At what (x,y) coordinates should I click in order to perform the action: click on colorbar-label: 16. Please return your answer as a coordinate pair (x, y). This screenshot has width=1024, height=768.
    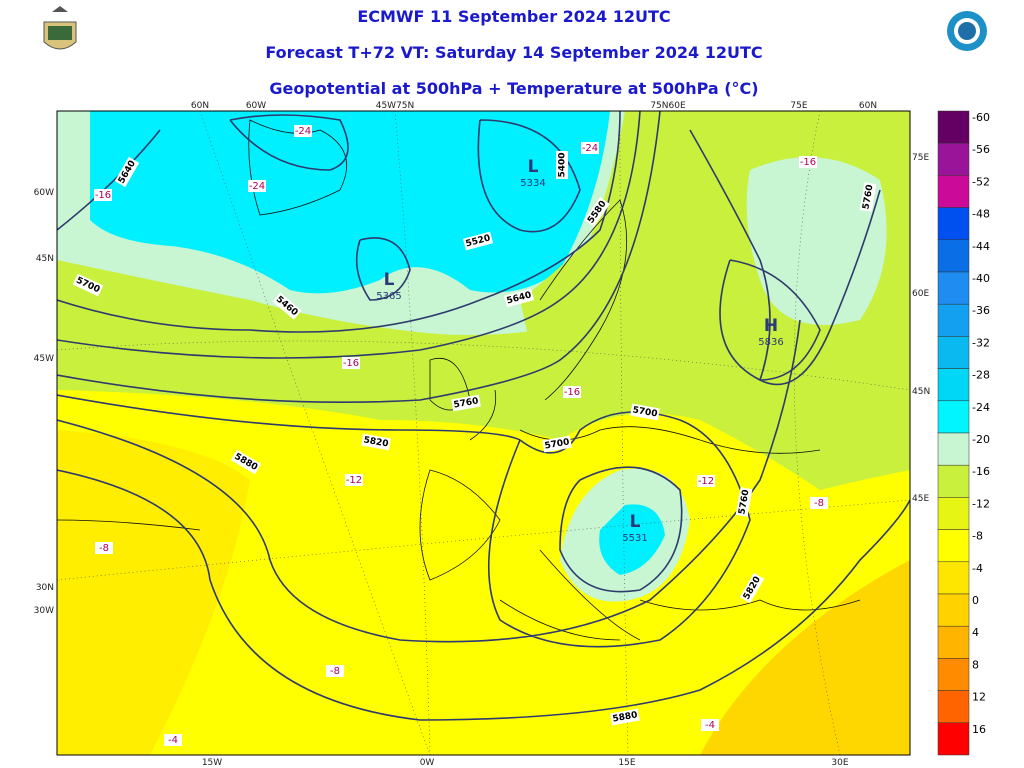
    Looking at the image, I should click on (979, 729).